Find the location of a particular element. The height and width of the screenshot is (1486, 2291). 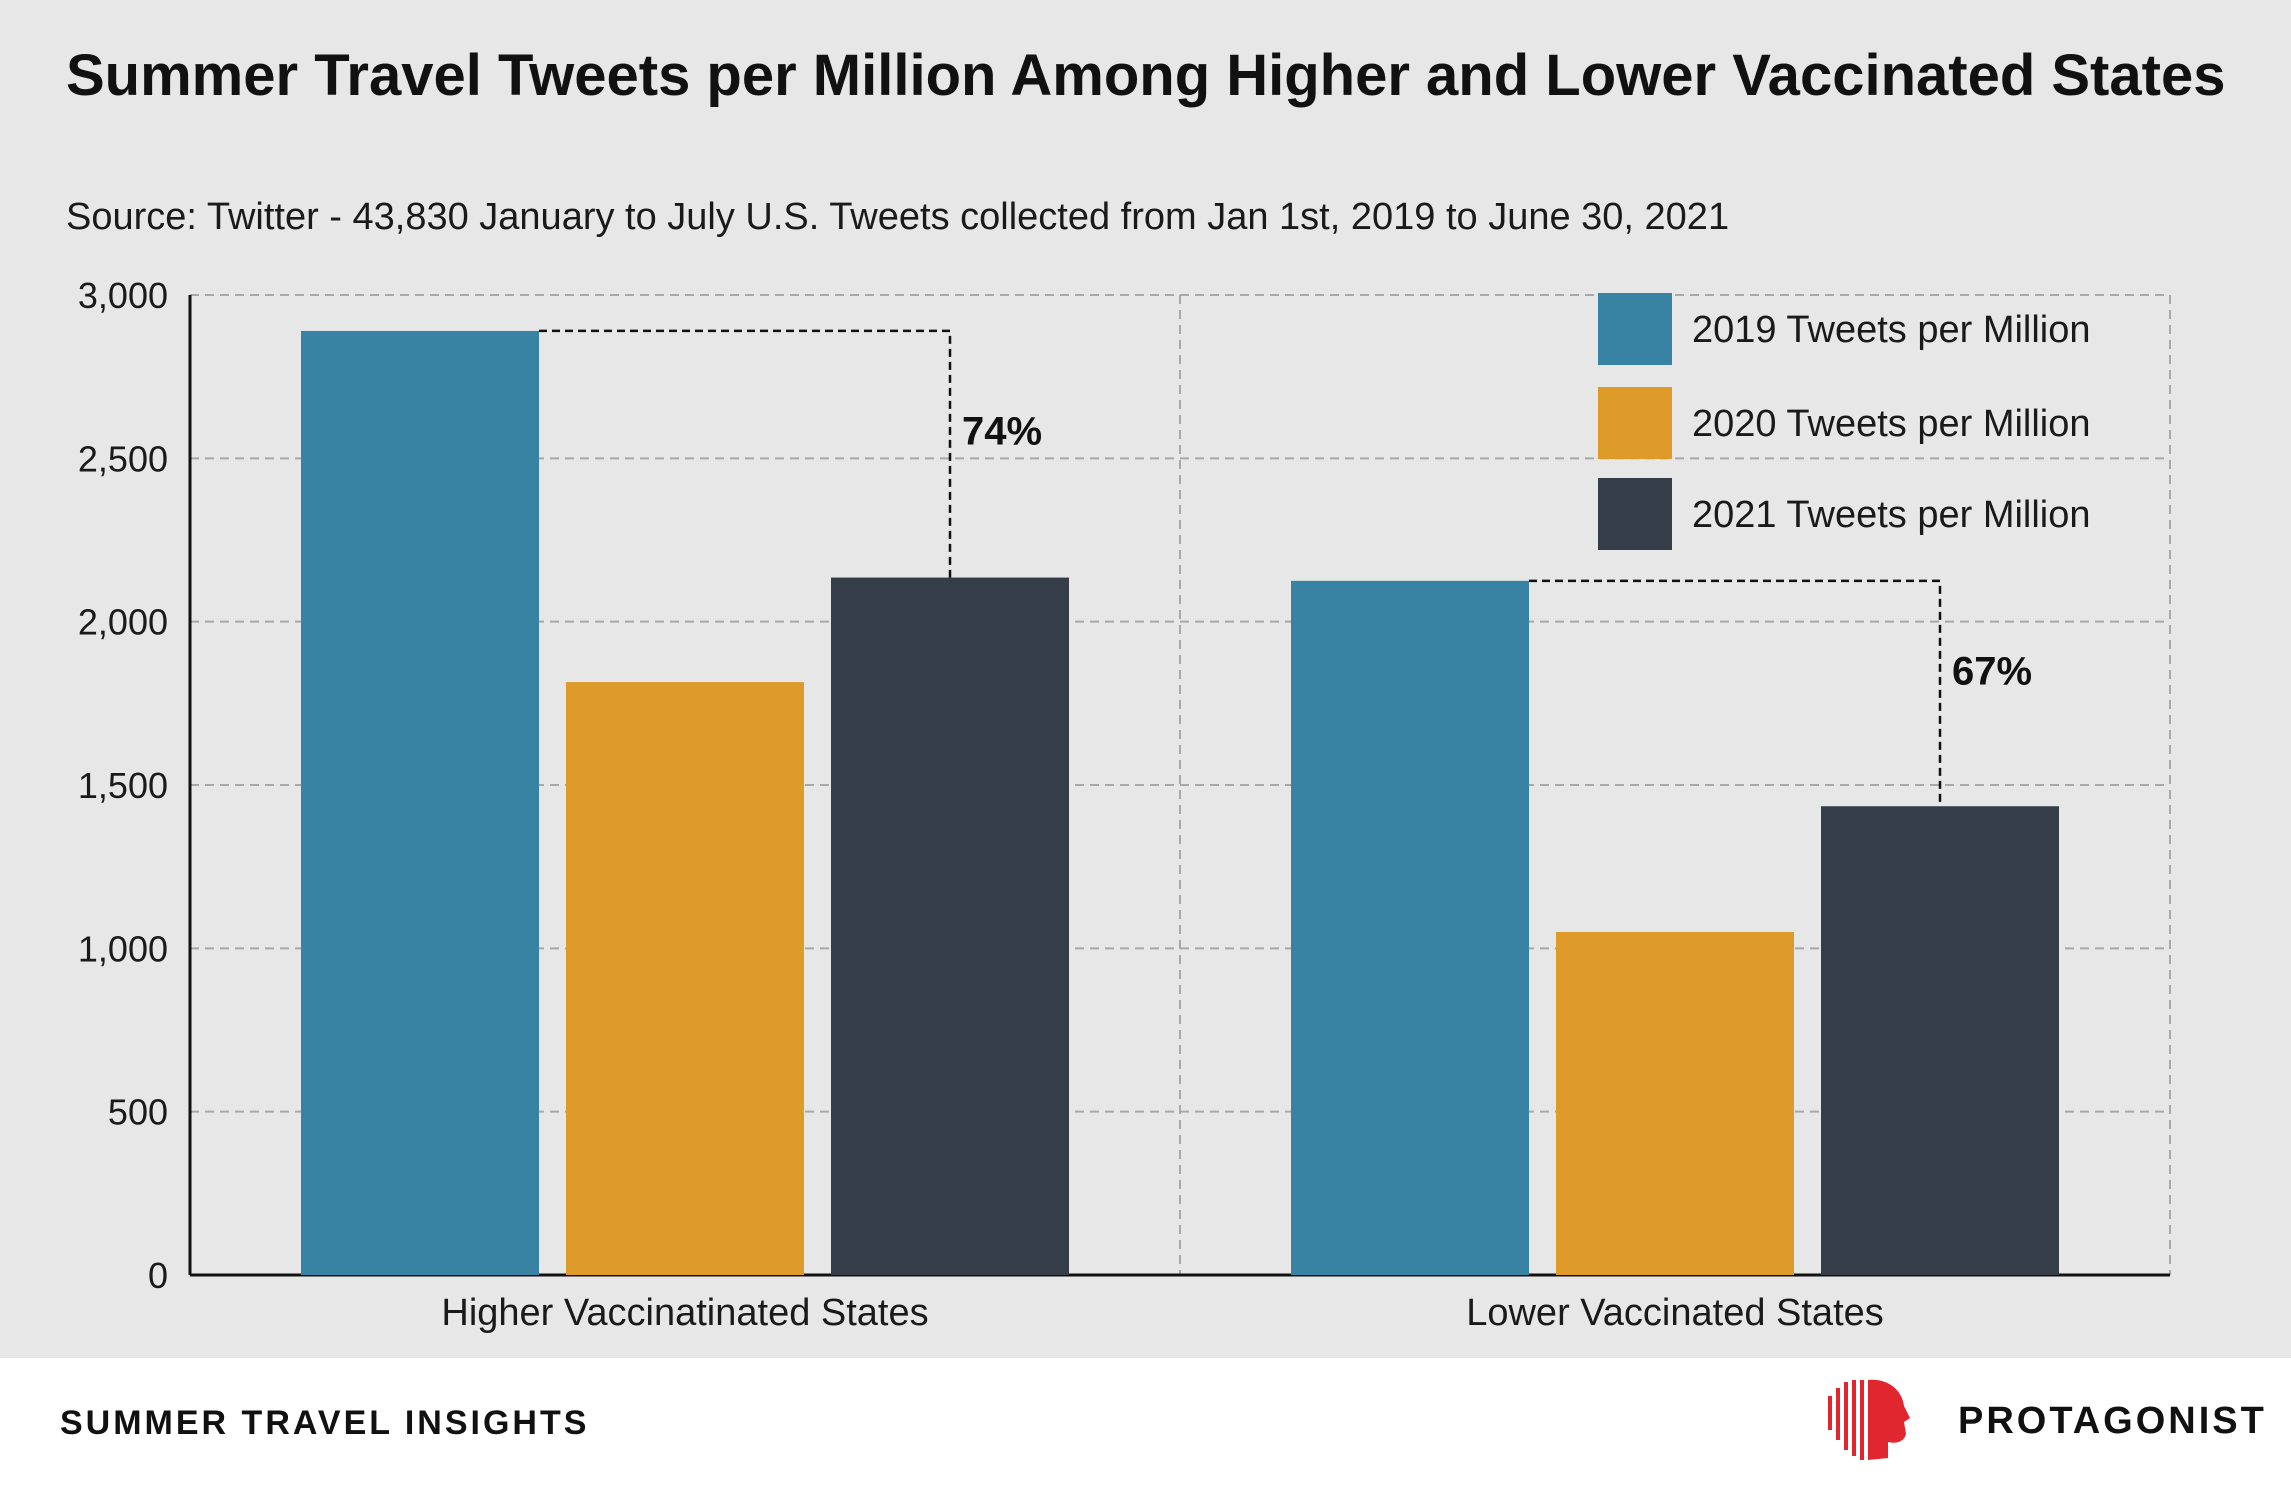

y-tick-label: 500 is located at coordinates (138, 1112).